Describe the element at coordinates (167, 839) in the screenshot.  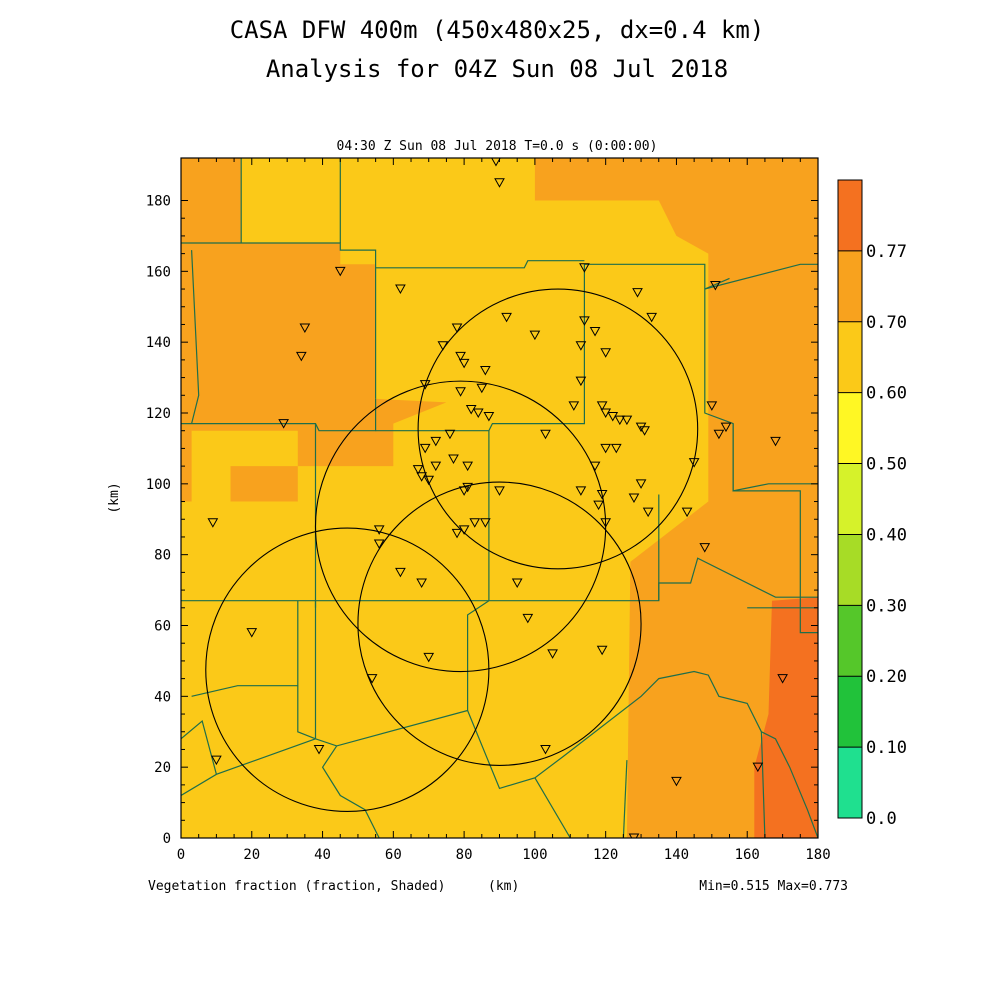
I see `y-tick-label: 0` at that location.